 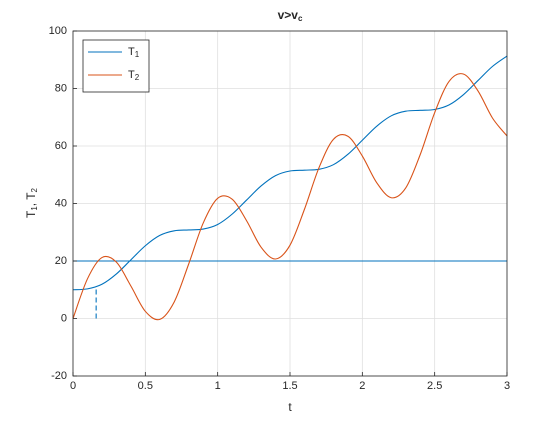 I want to click on x-axis-label: t, so click(x=290, y=407).